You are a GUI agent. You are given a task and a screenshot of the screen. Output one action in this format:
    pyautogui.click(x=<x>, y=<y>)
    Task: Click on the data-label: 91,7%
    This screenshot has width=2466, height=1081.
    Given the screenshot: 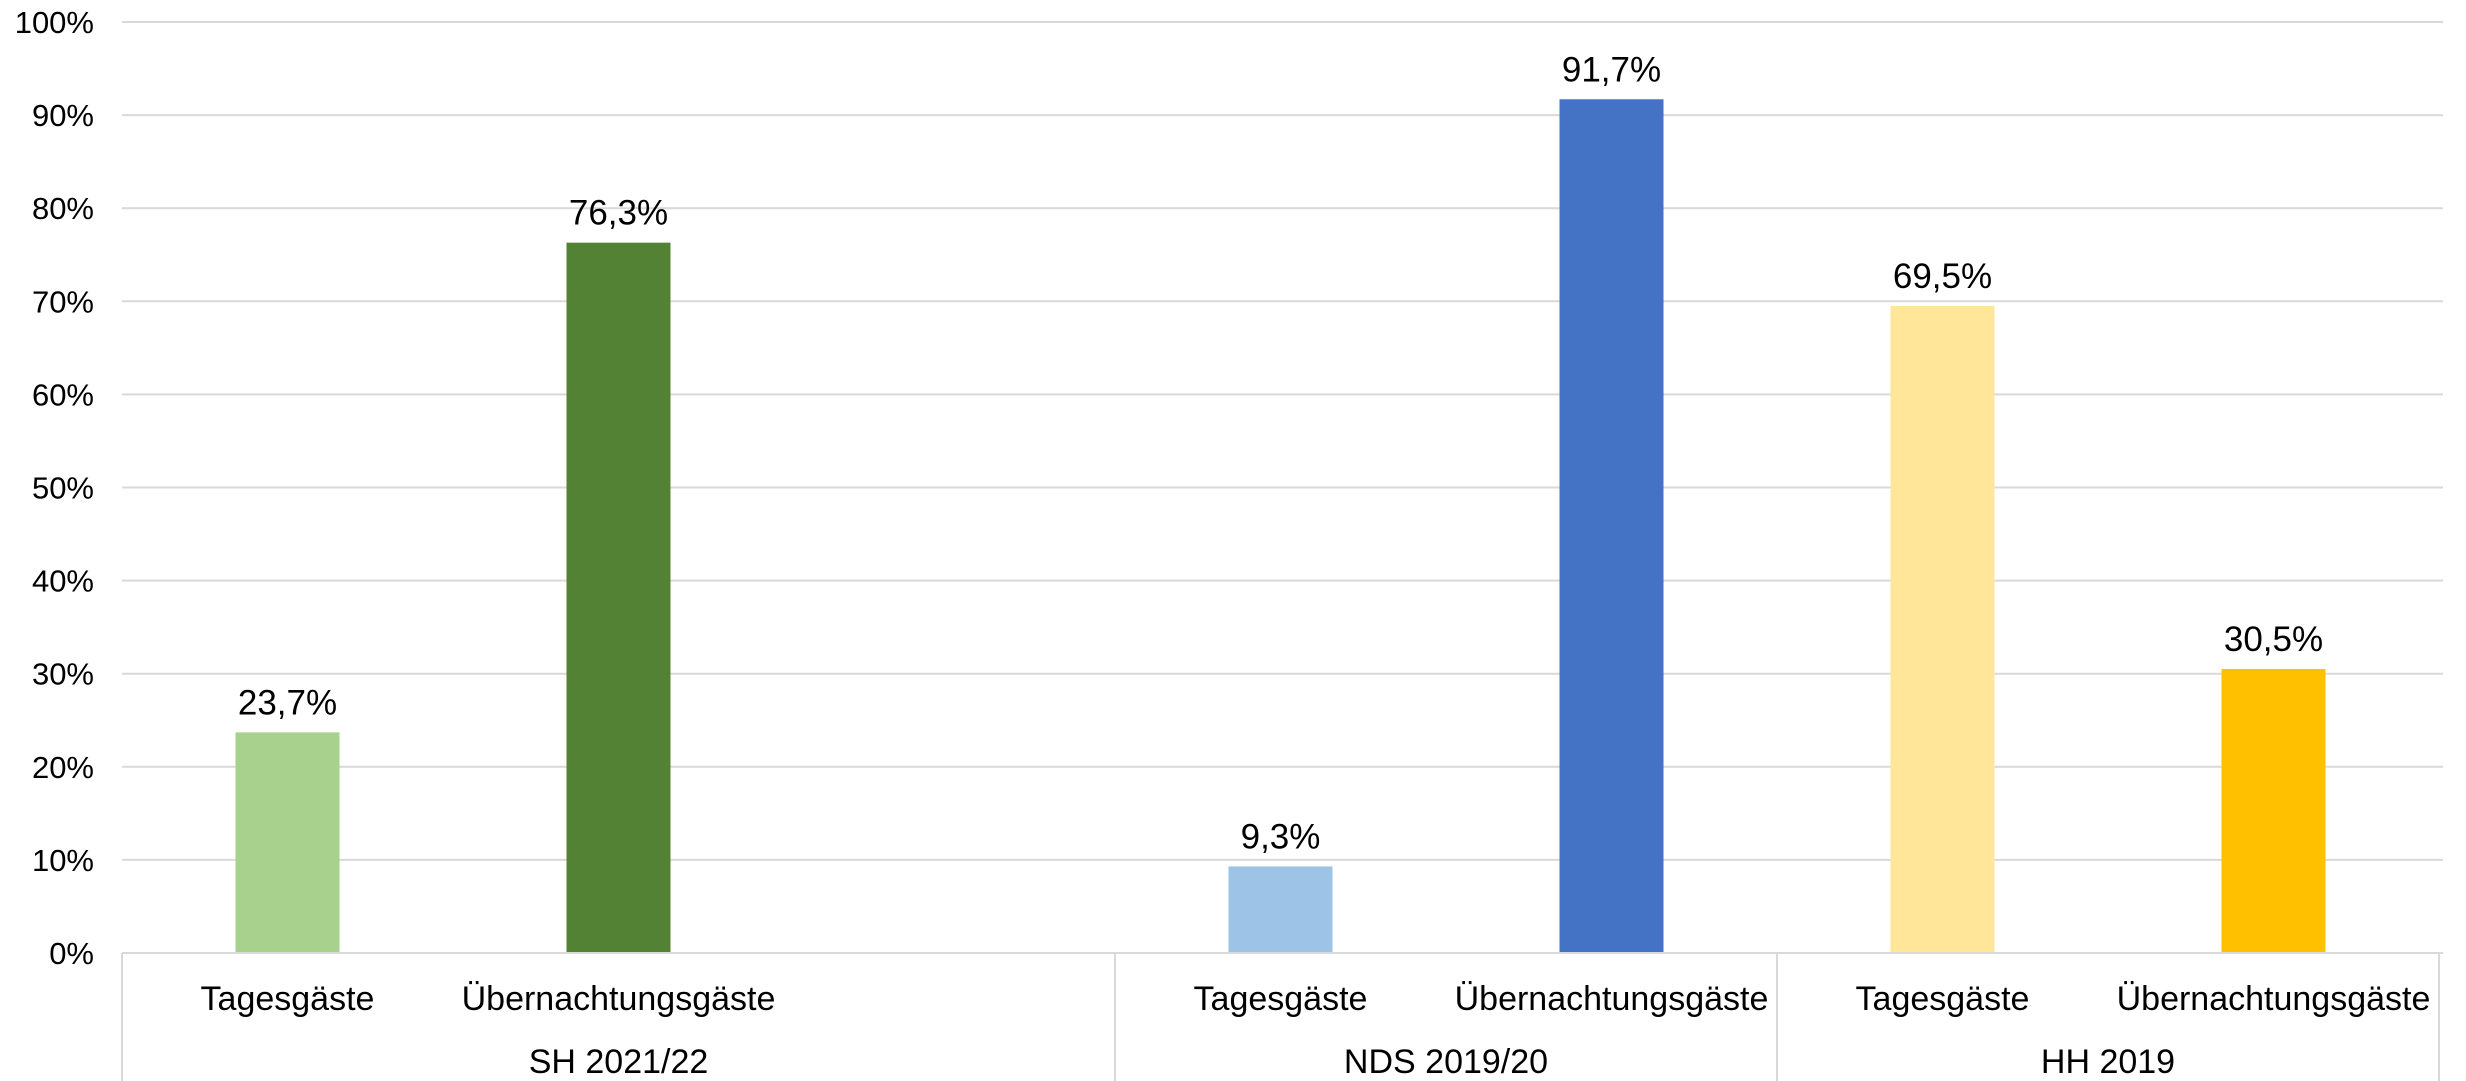 What is the action you would take?
    pyautogui.click(x=1611, y=69)
    